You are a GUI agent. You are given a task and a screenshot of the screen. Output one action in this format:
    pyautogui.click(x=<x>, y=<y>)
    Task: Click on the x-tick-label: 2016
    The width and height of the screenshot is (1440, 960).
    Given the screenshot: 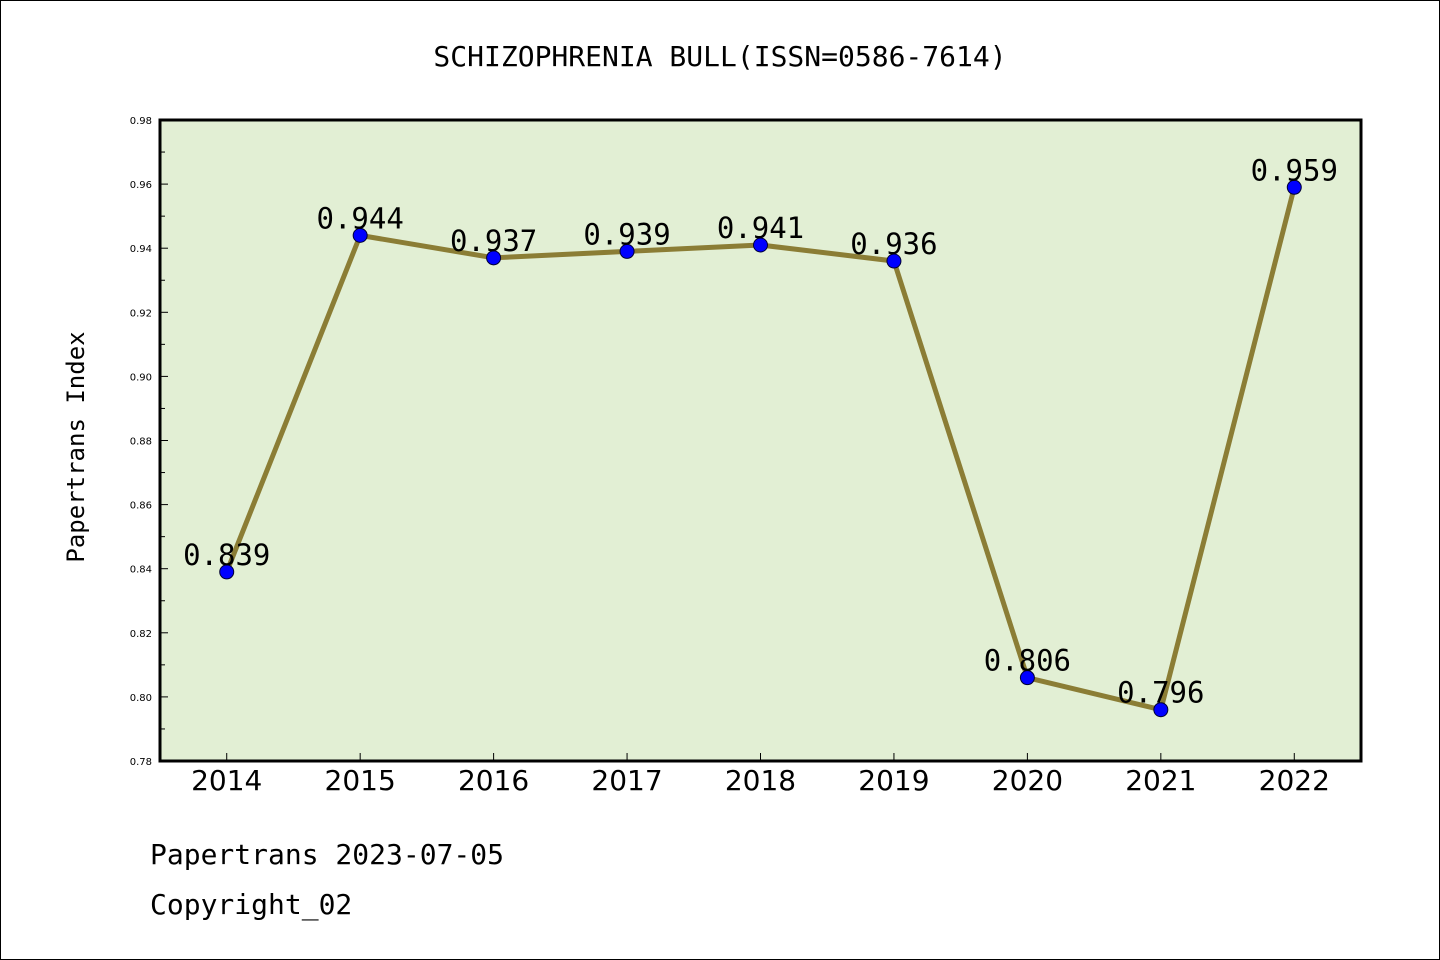 What is the action you would take?
    pyautogui.click(x=493, y=780)
    